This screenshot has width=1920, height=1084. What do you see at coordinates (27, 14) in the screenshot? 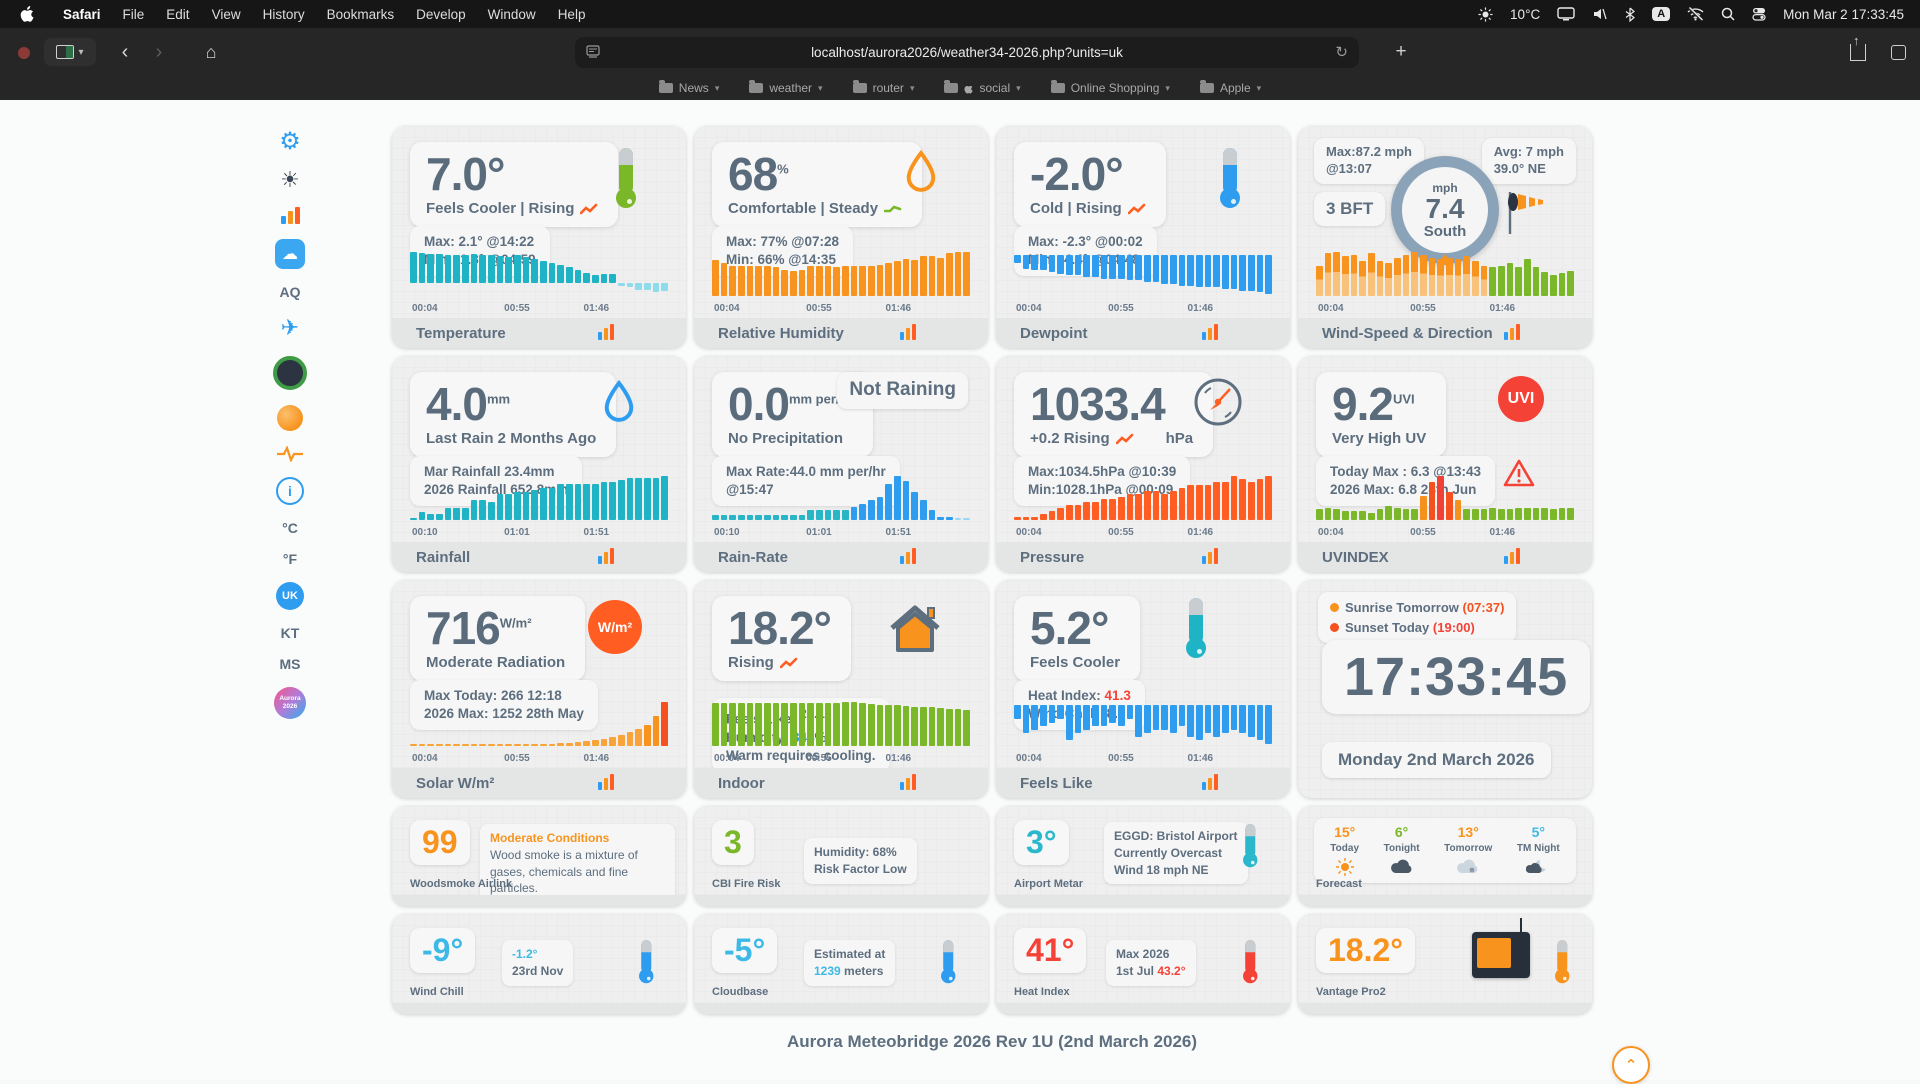
I see `apple-logo-icon` at bounding box center [27, 14].